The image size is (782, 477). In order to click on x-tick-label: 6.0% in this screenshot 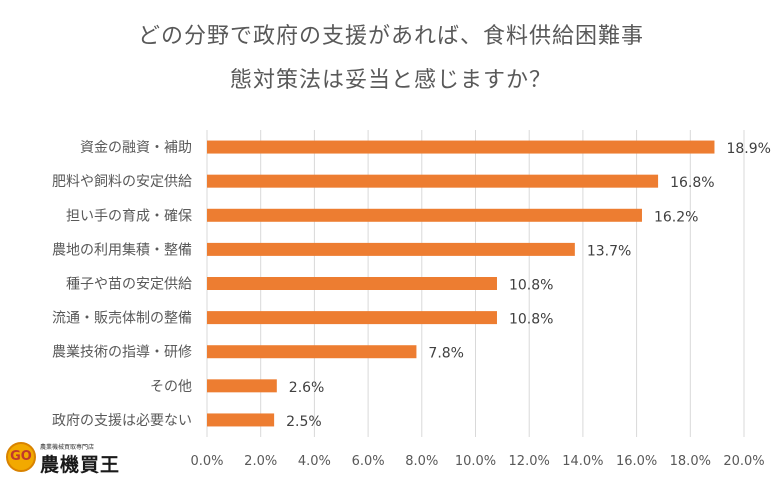, I will do `click(368, 461)`.